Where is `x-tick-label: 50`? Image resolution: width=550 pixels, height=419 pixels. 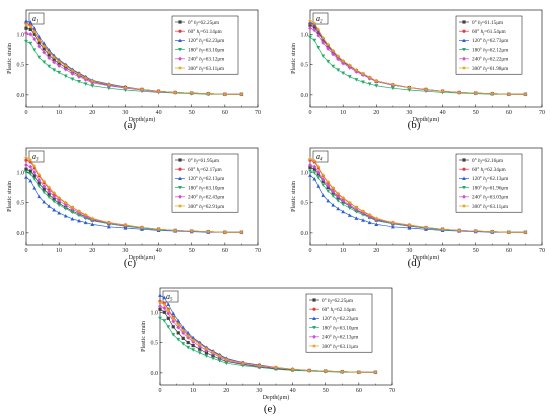 x-tick-label: 50 is located at coordinates (192, 251).